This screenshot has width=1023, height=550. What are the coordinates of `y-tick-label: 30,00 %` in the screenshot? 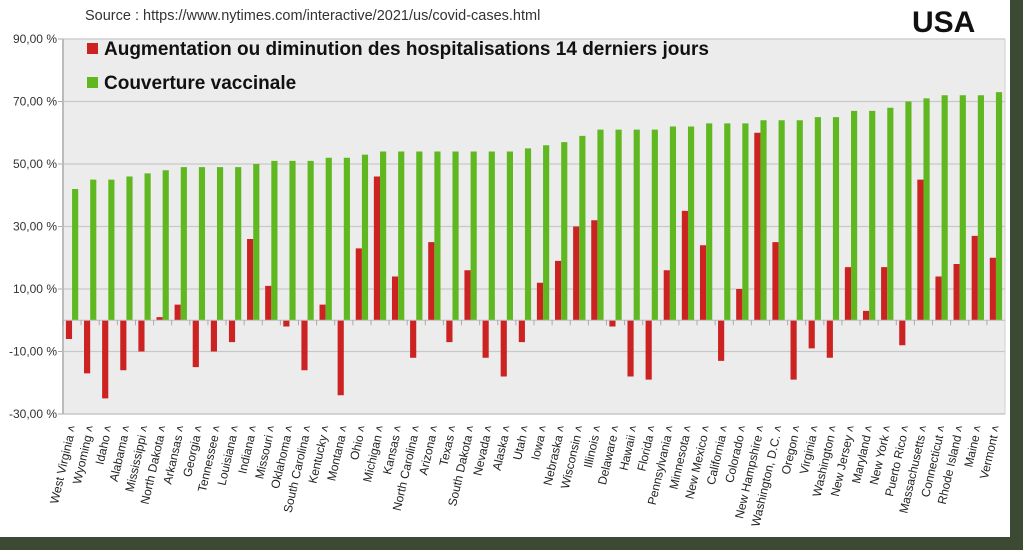 It's located at (35, 227).